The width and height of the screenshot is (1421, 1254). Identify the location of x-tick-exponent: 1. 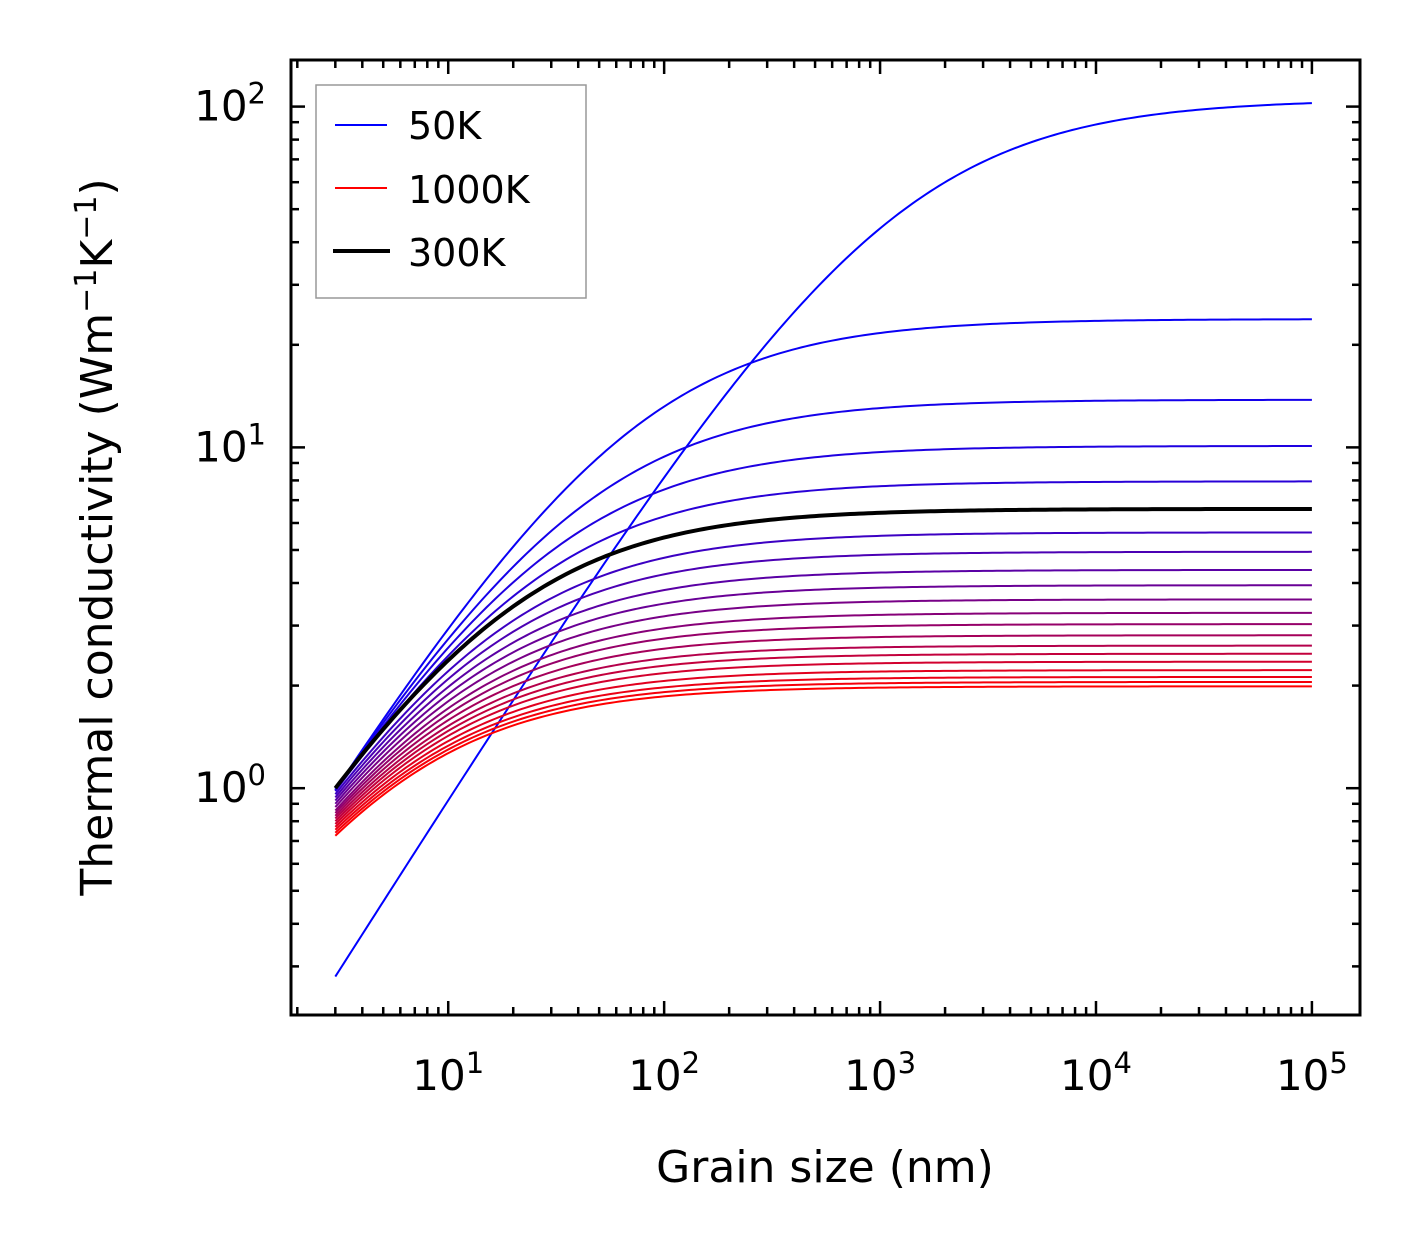
(475, 1063).